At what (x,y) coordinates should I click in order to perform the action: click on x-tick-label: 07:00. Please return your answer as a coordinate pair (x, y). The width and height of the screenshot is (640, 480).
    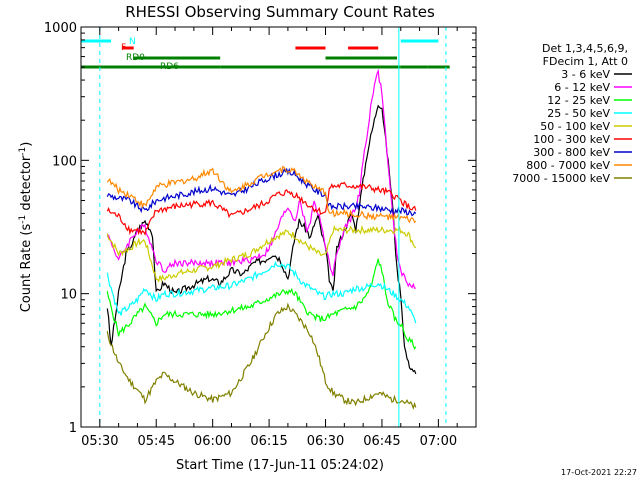
    Looking at the image, I should click on (438, 441).